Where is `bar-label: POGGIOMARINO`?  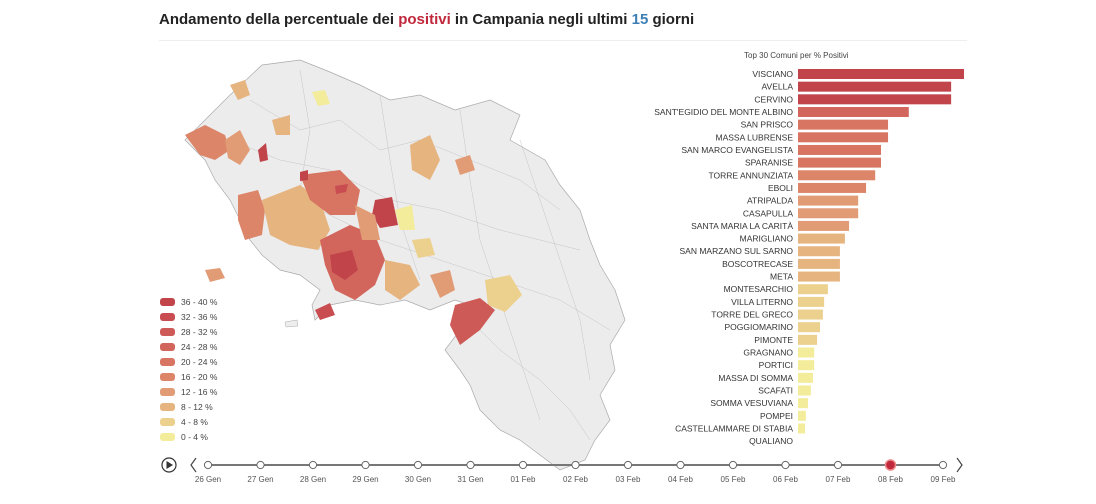
bar-label: POGGIOMARINO is located at coordinates (759, 327).